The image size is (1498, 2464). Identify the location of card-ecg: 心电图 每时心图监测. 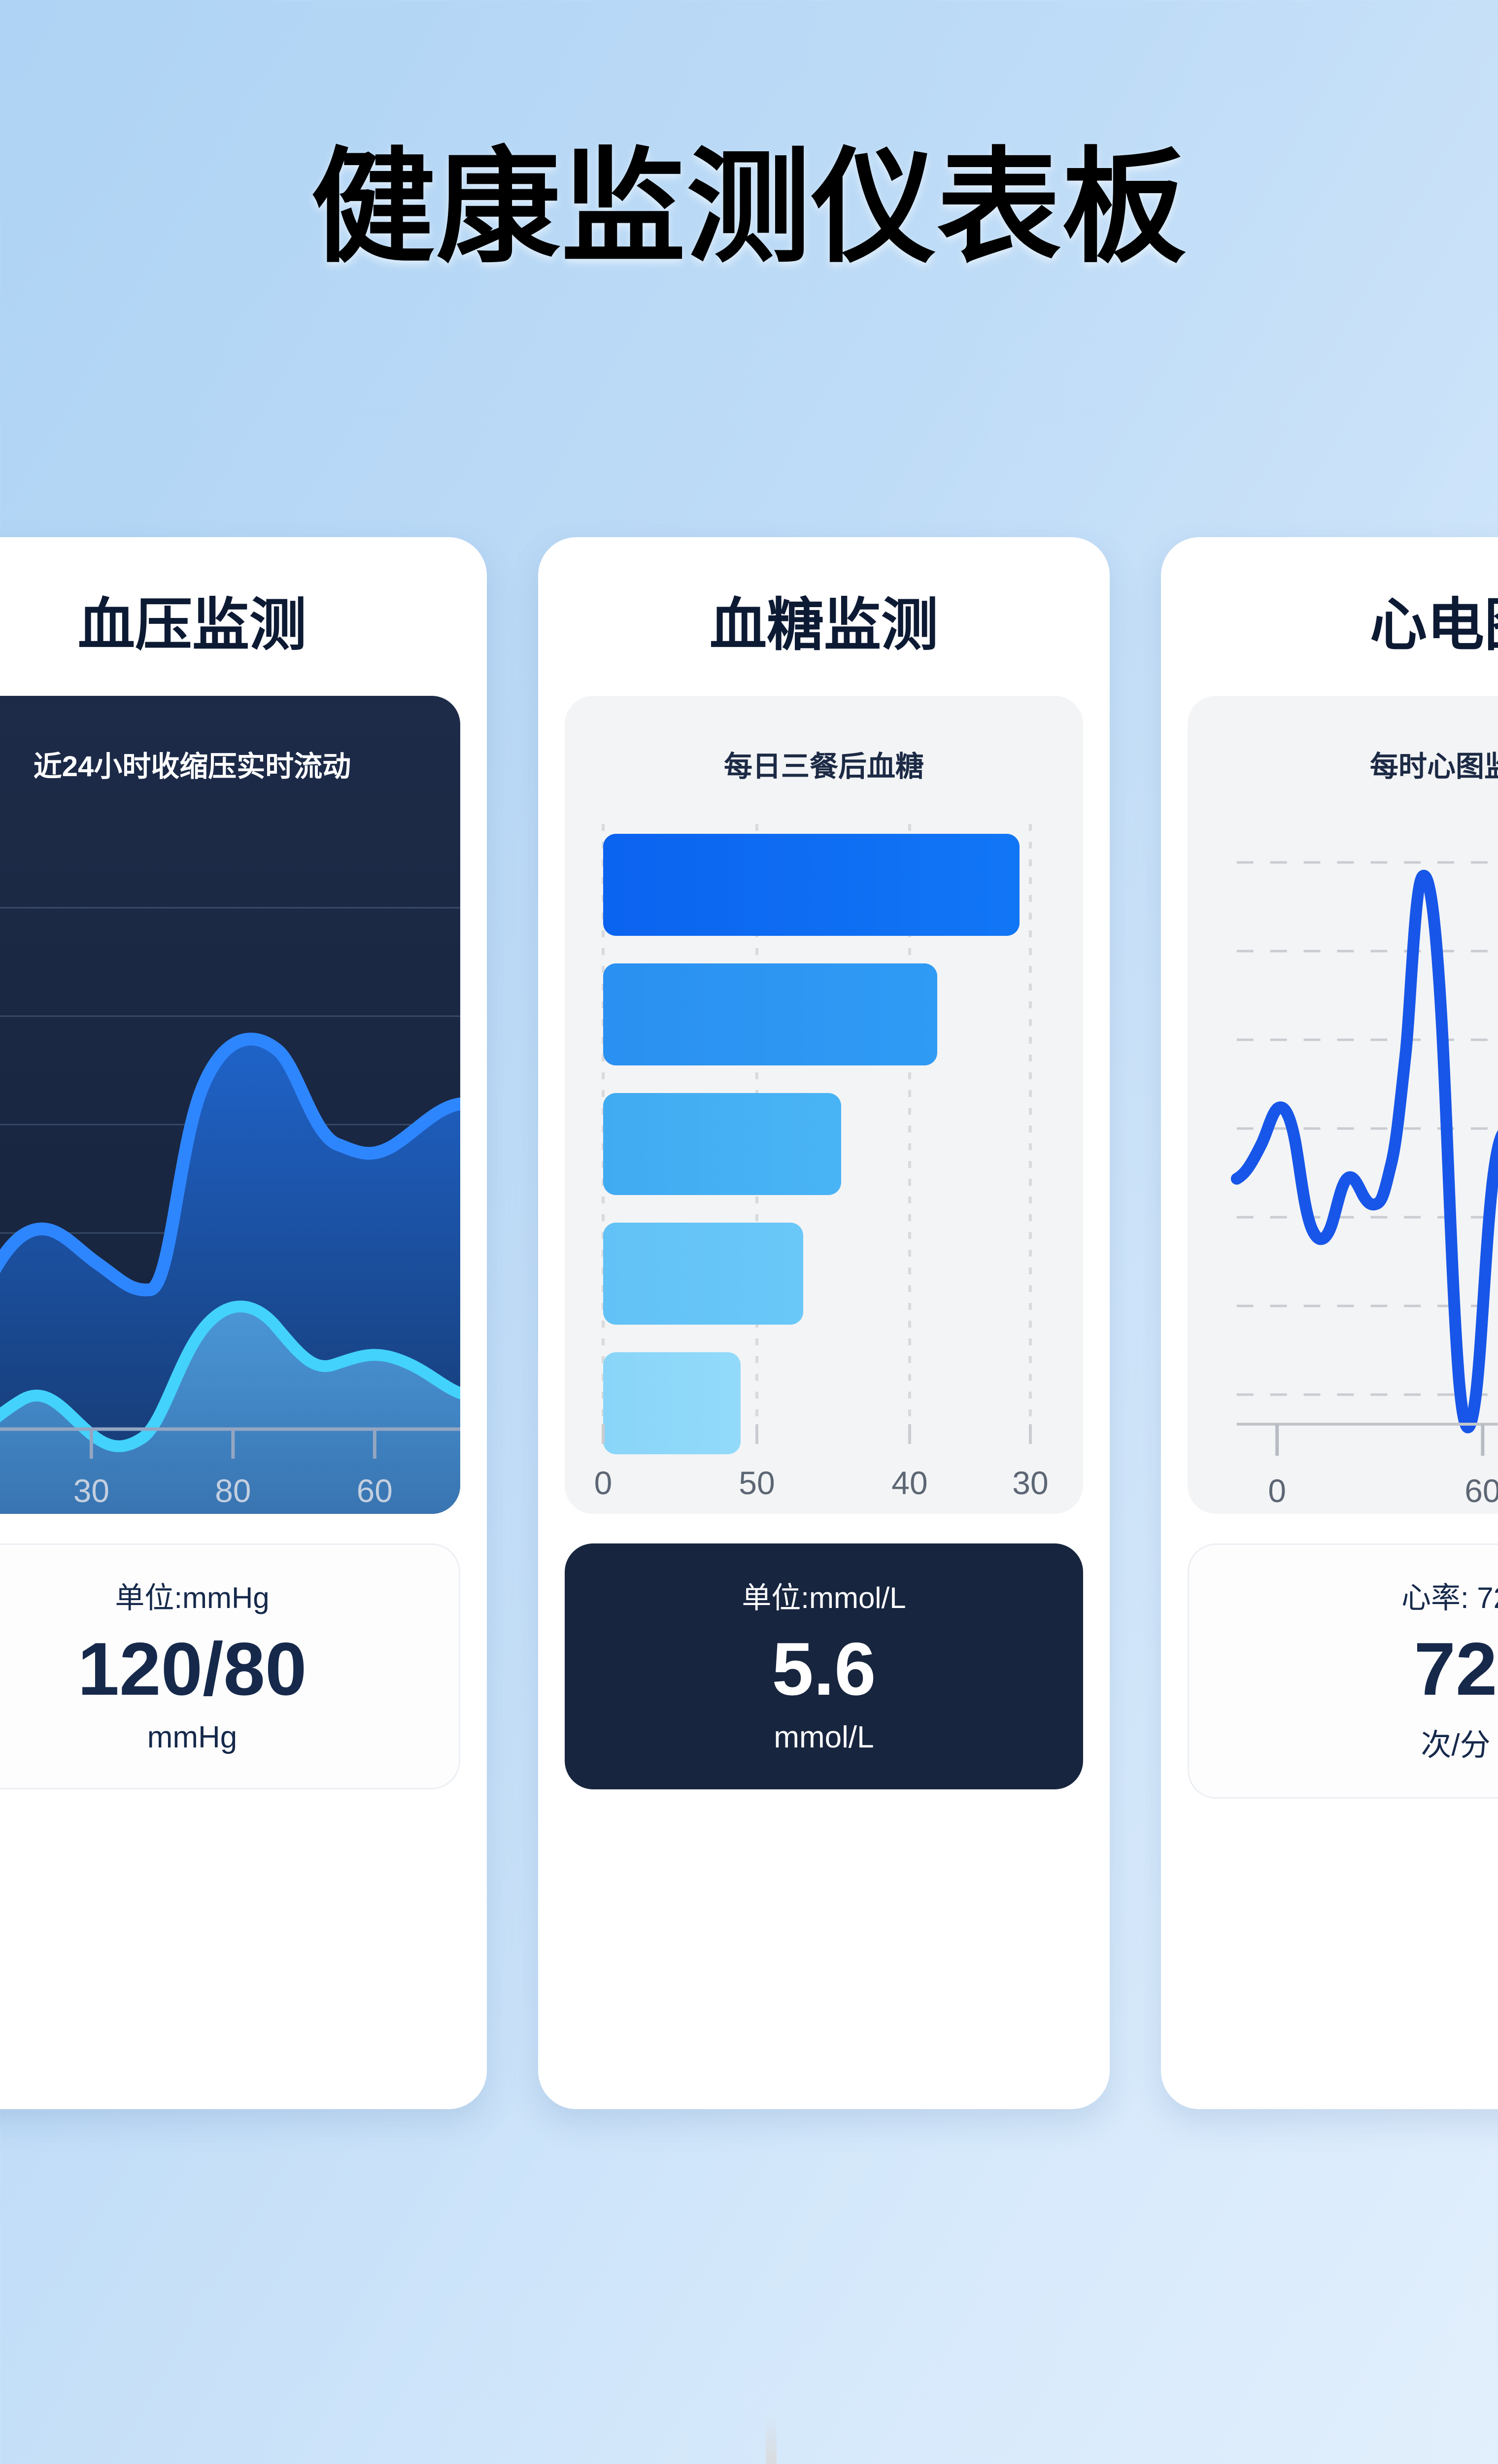
(1329, 1323).